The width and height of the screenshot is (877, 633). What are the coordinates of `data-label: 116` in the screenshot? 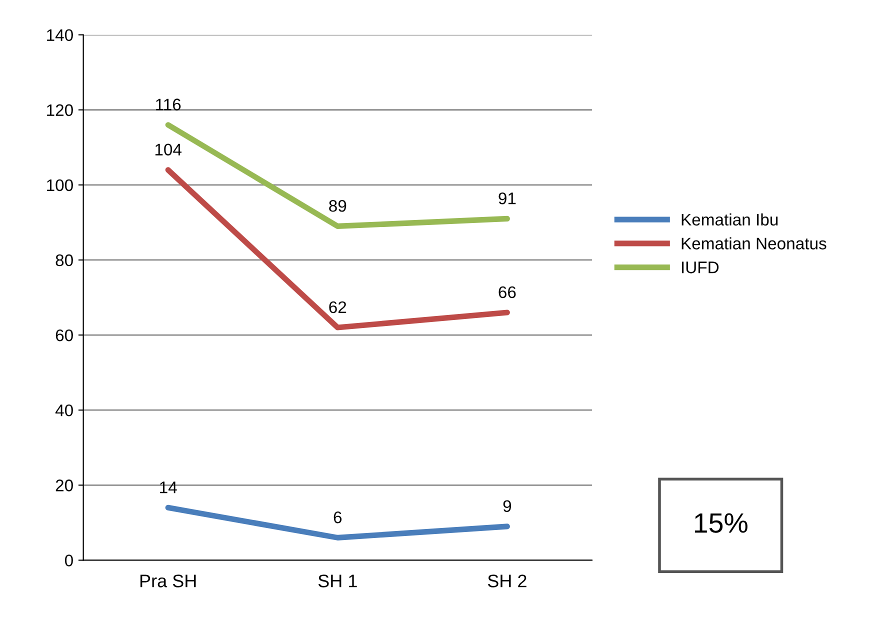 It's located at (168, 104).